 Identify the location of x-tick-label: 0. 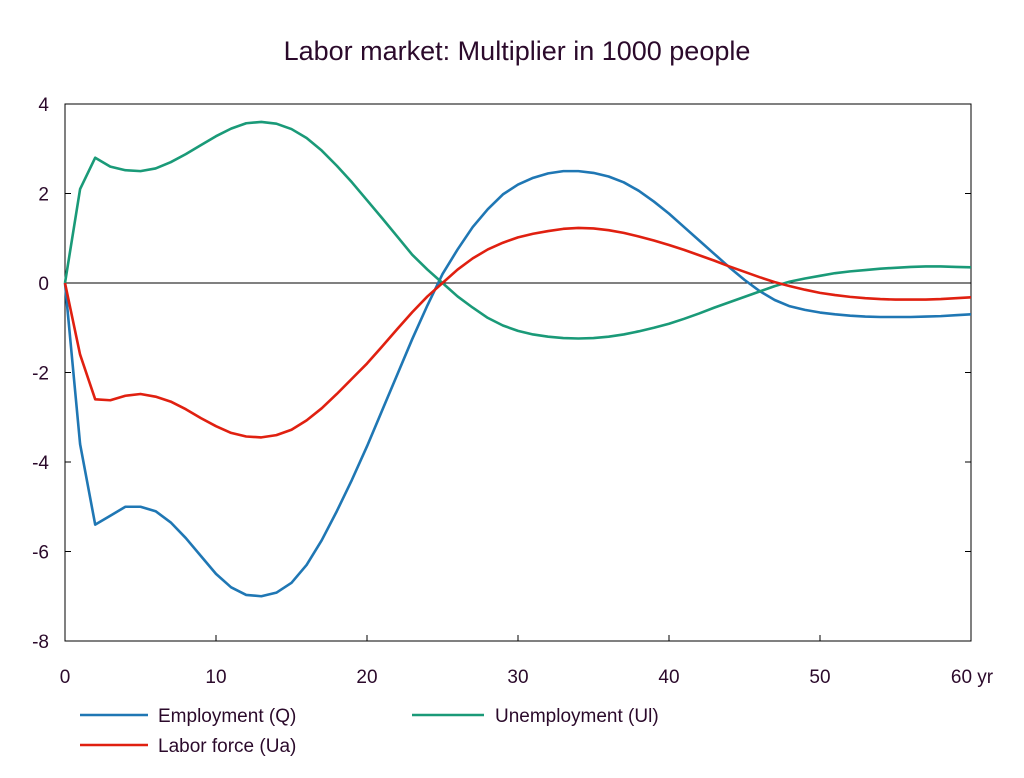
(65, 677).